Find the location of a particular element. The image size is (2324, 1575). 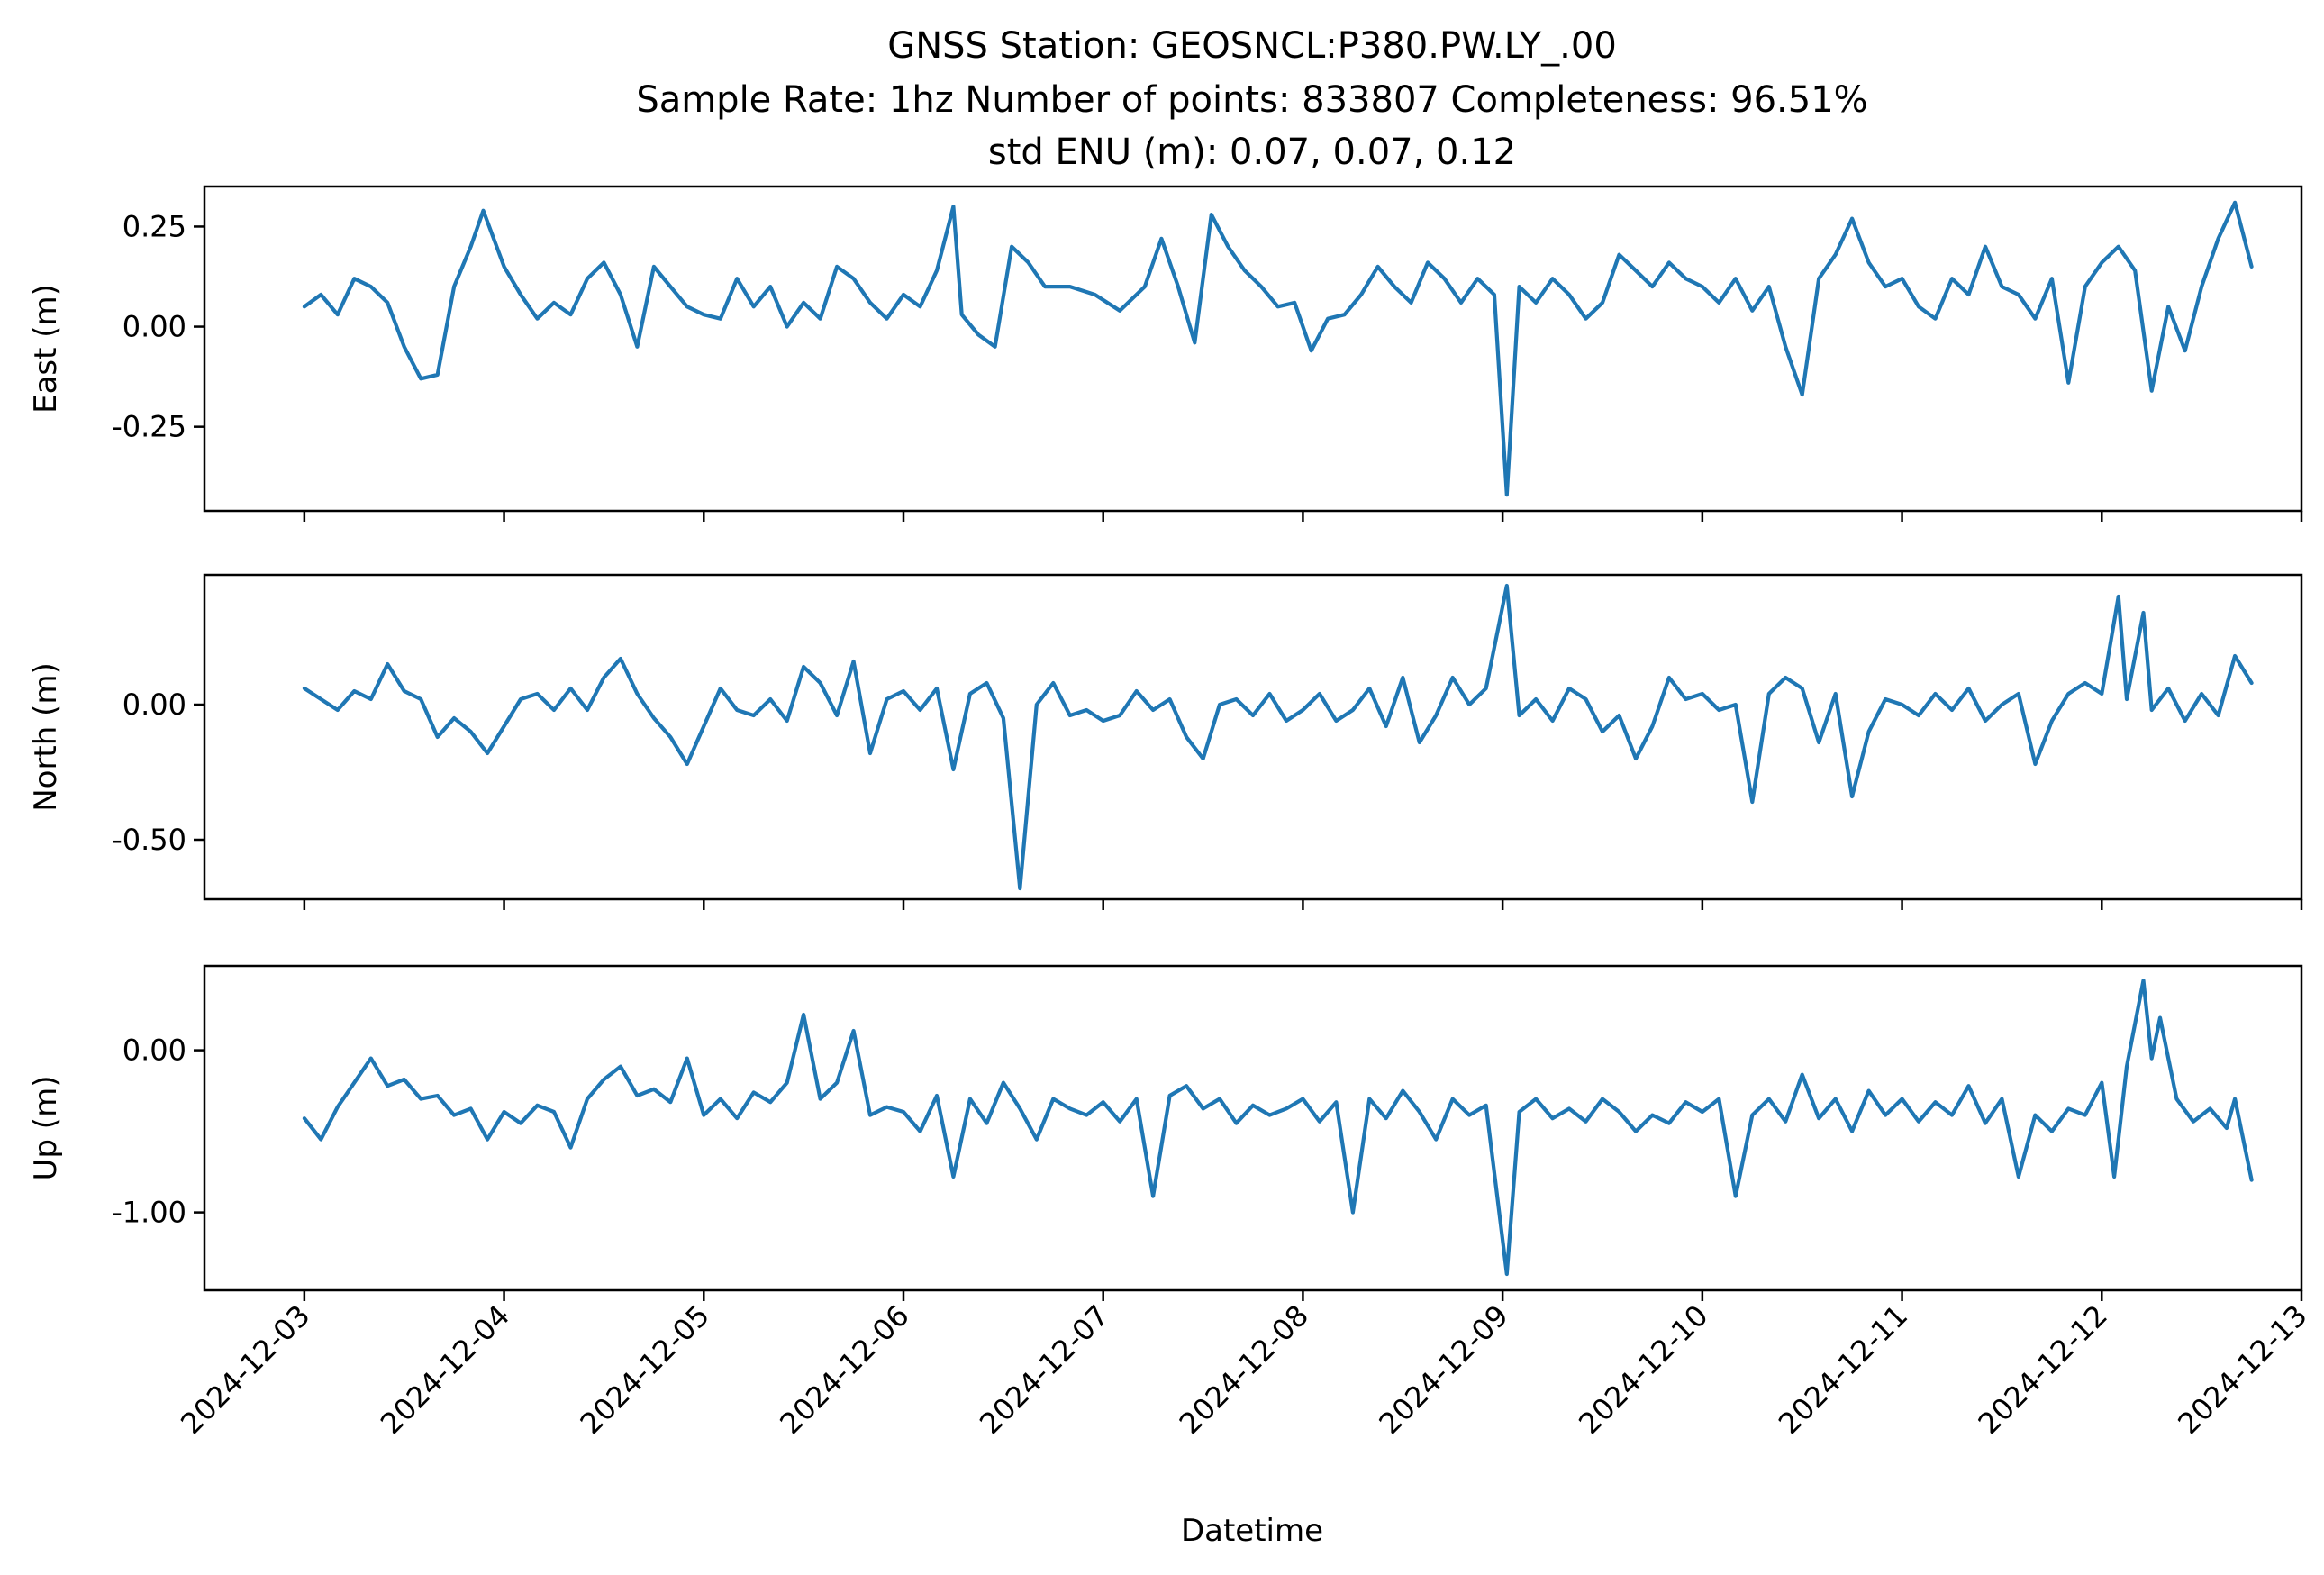

title-line-station: GNSS Station: GEOSNCL:P380.PW.LY_.00 is located at coordinates (1252, 46).